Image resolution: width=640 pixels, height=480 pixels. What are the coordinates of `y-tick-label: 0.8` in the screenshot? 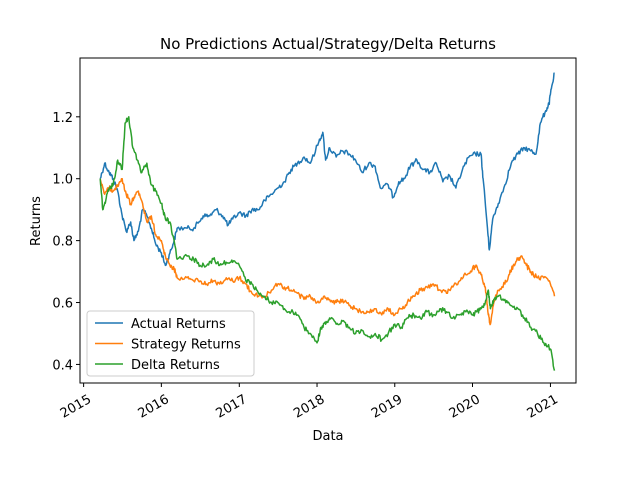 It's located at (62, 242).